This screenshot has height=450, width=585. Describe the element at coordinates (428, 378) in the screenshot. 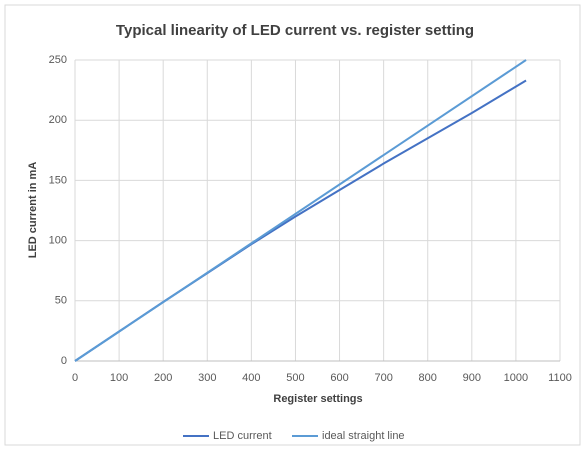

I see `x-tick-label: 800` at that location.